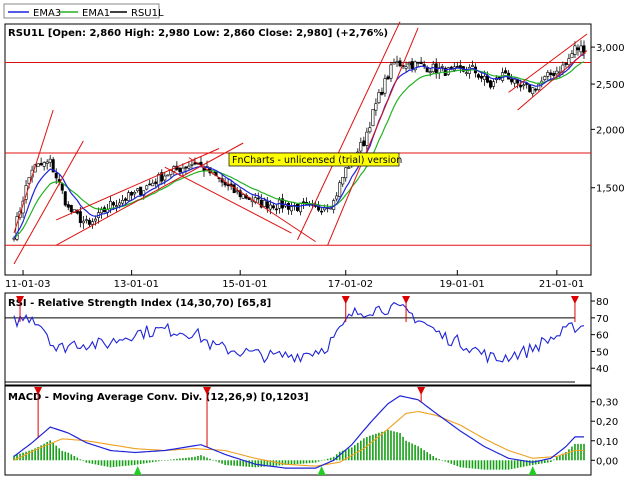  I want to click on date-tick-label: 15-01-01, so click(244, 284).